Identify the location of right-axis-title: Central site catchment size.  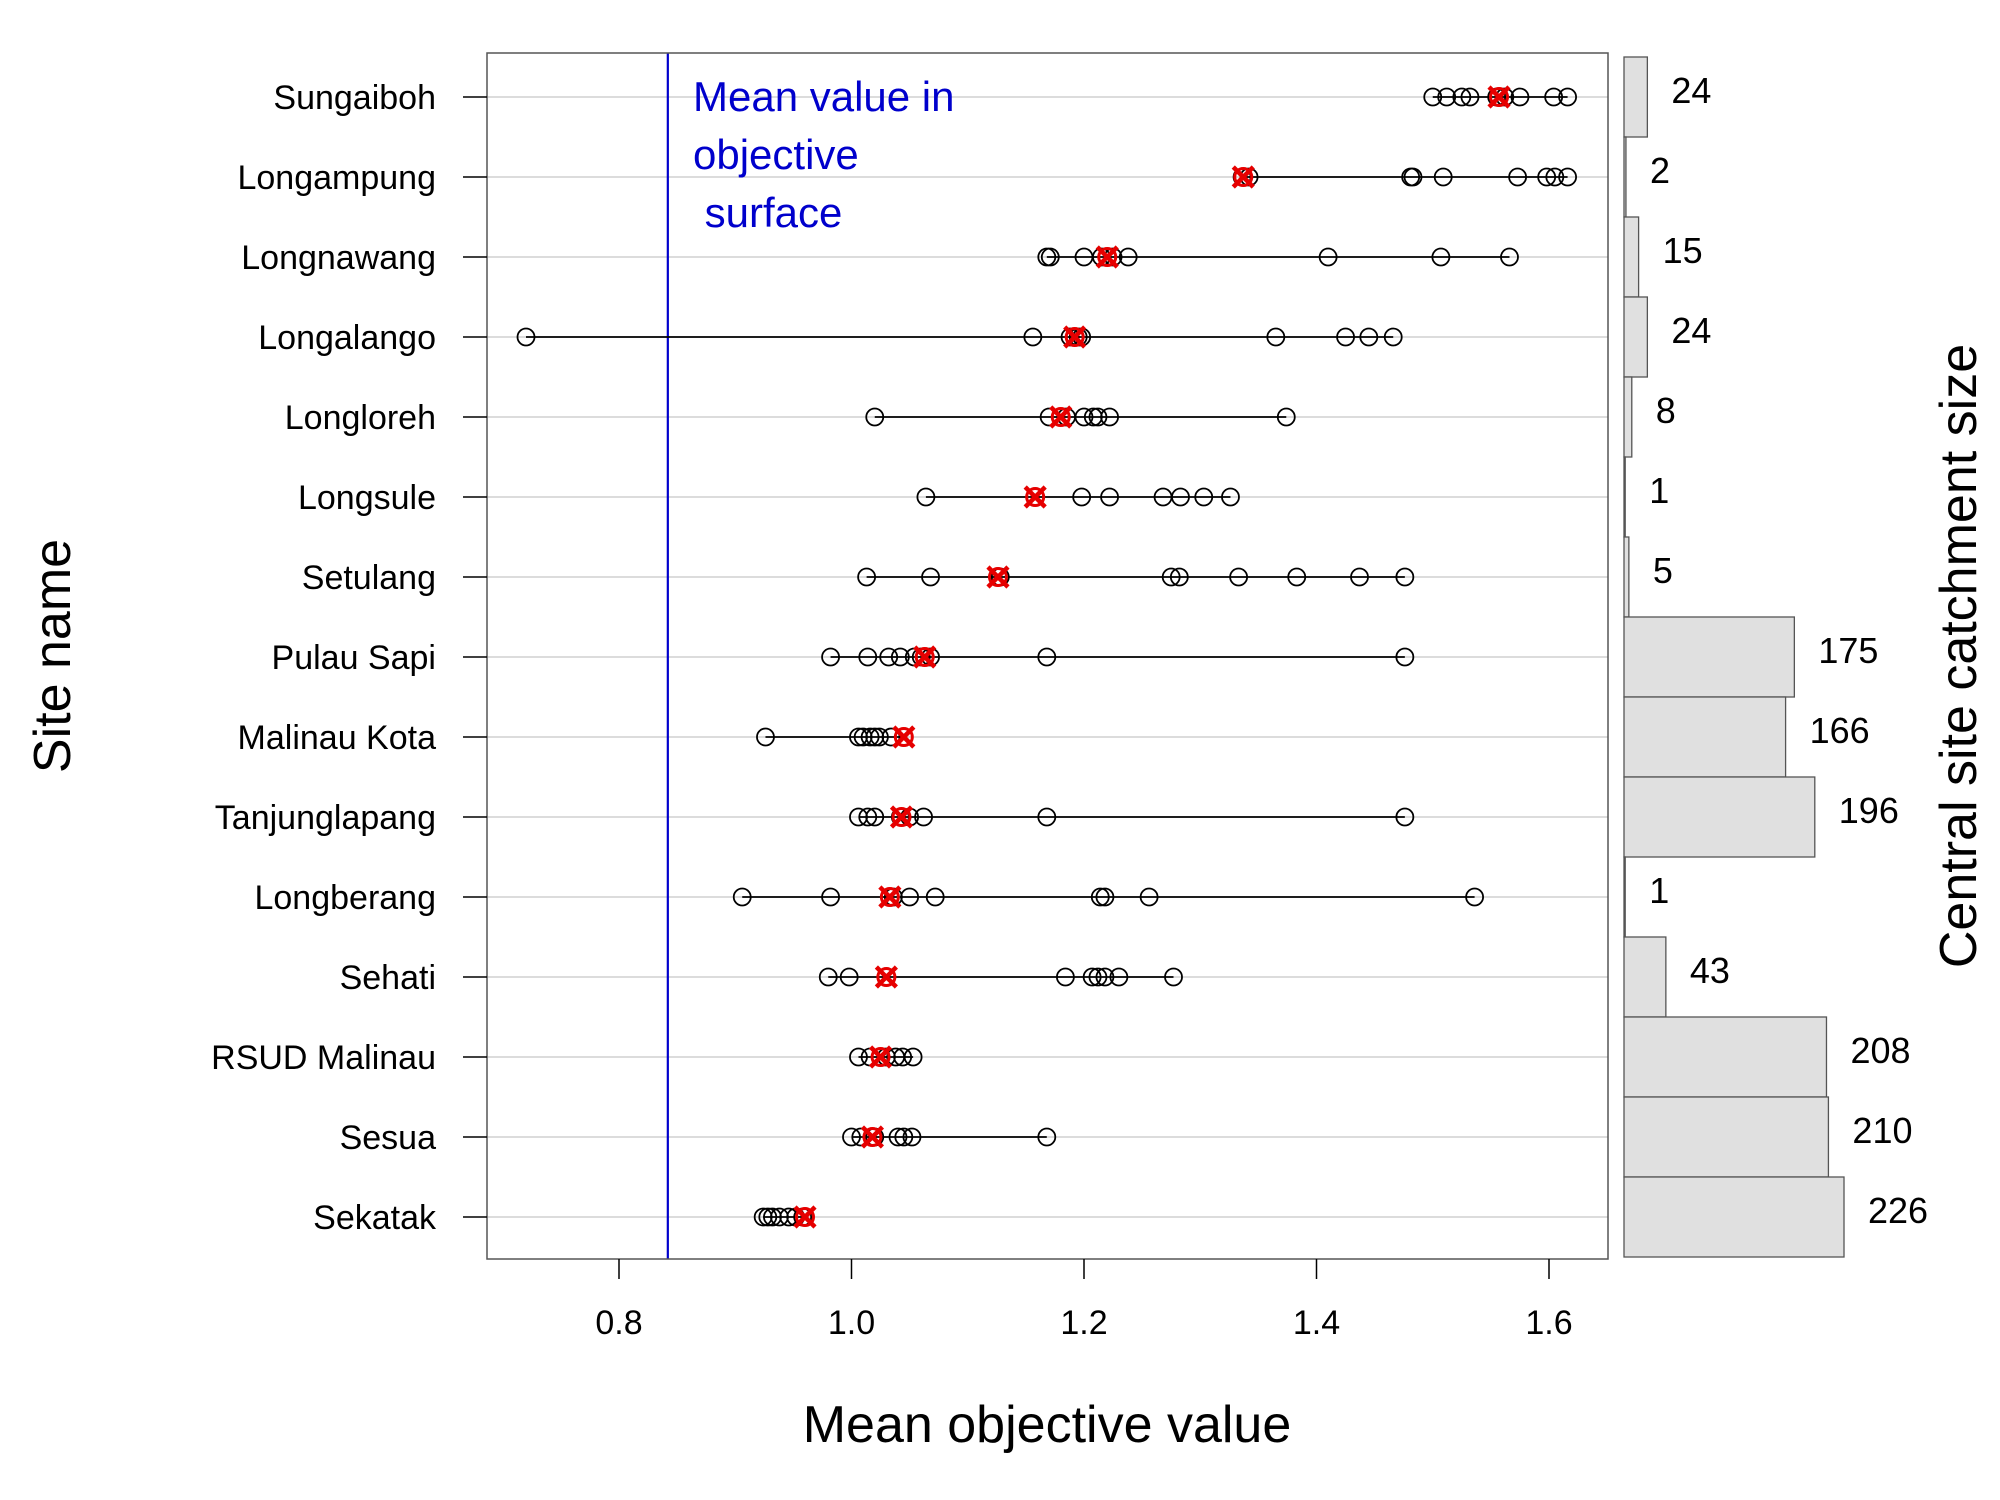
(1959, 656).